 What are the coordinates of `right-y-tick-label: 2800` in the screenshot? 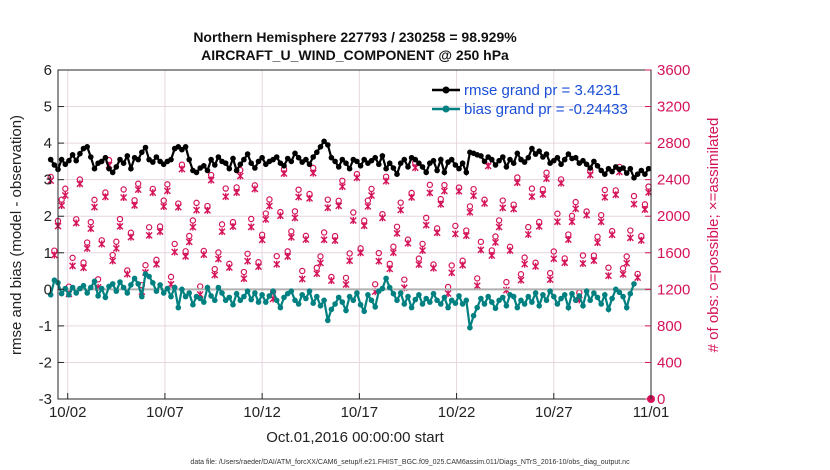 It's located at (673, 143).